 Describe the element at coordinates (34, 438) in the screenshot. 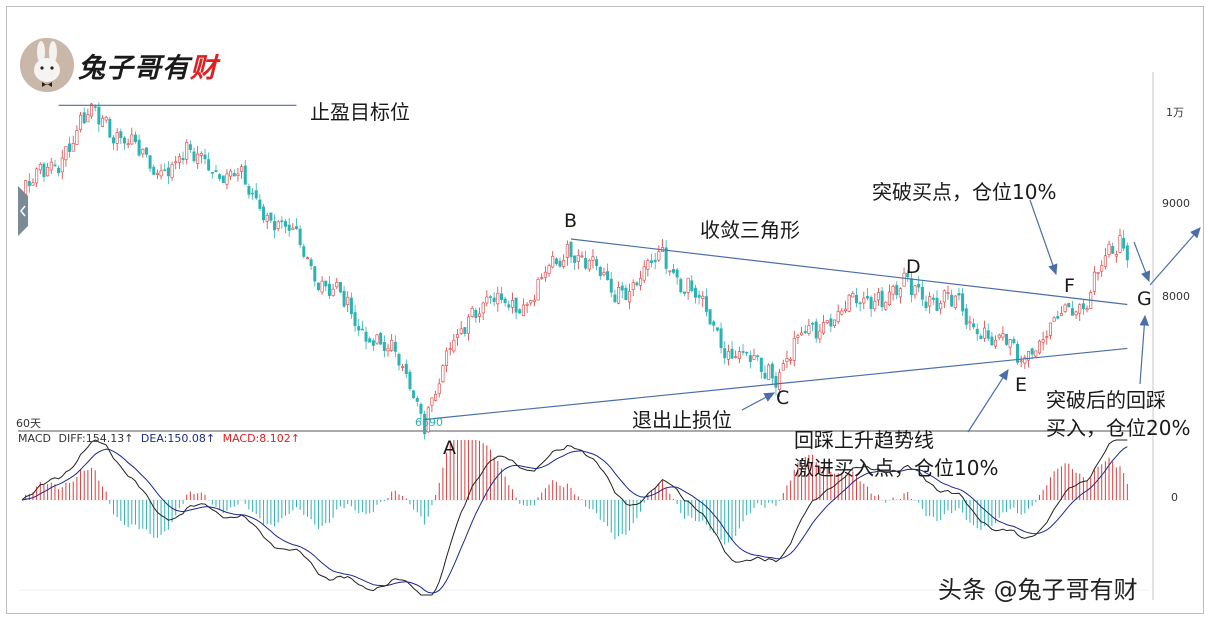

I see `macd-legend-name: MACD` at that location.